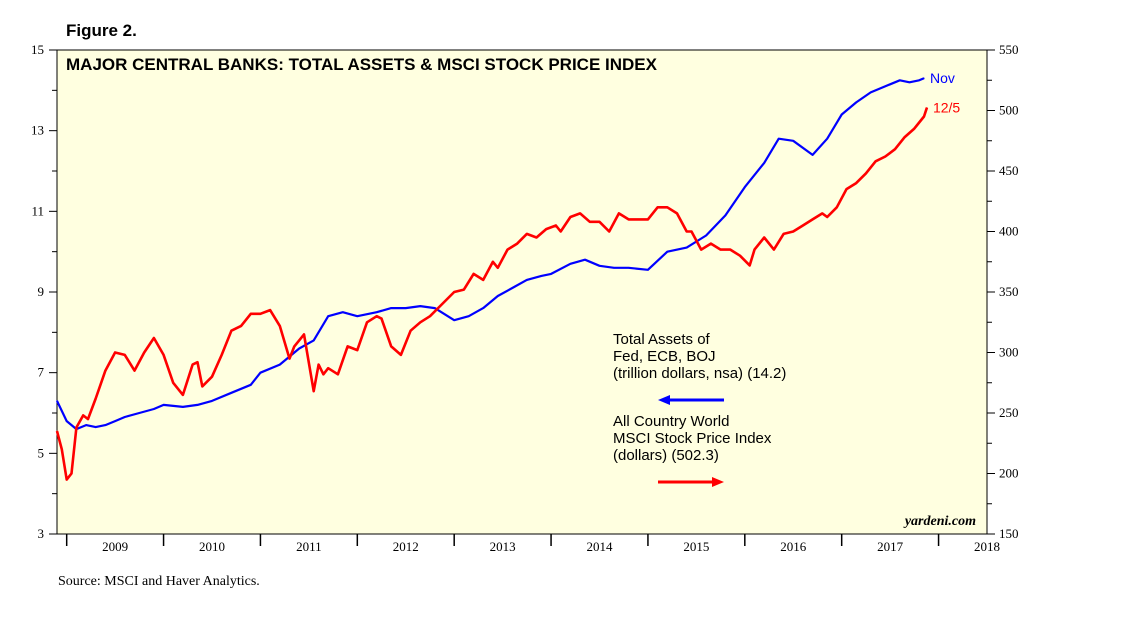 The width and height of the screenshot is (1138, 621). What do you see at coordinates (37, 130) in the screenshot?
I see `left-axis-tick-label: 13` at bounding box center [37, 130].